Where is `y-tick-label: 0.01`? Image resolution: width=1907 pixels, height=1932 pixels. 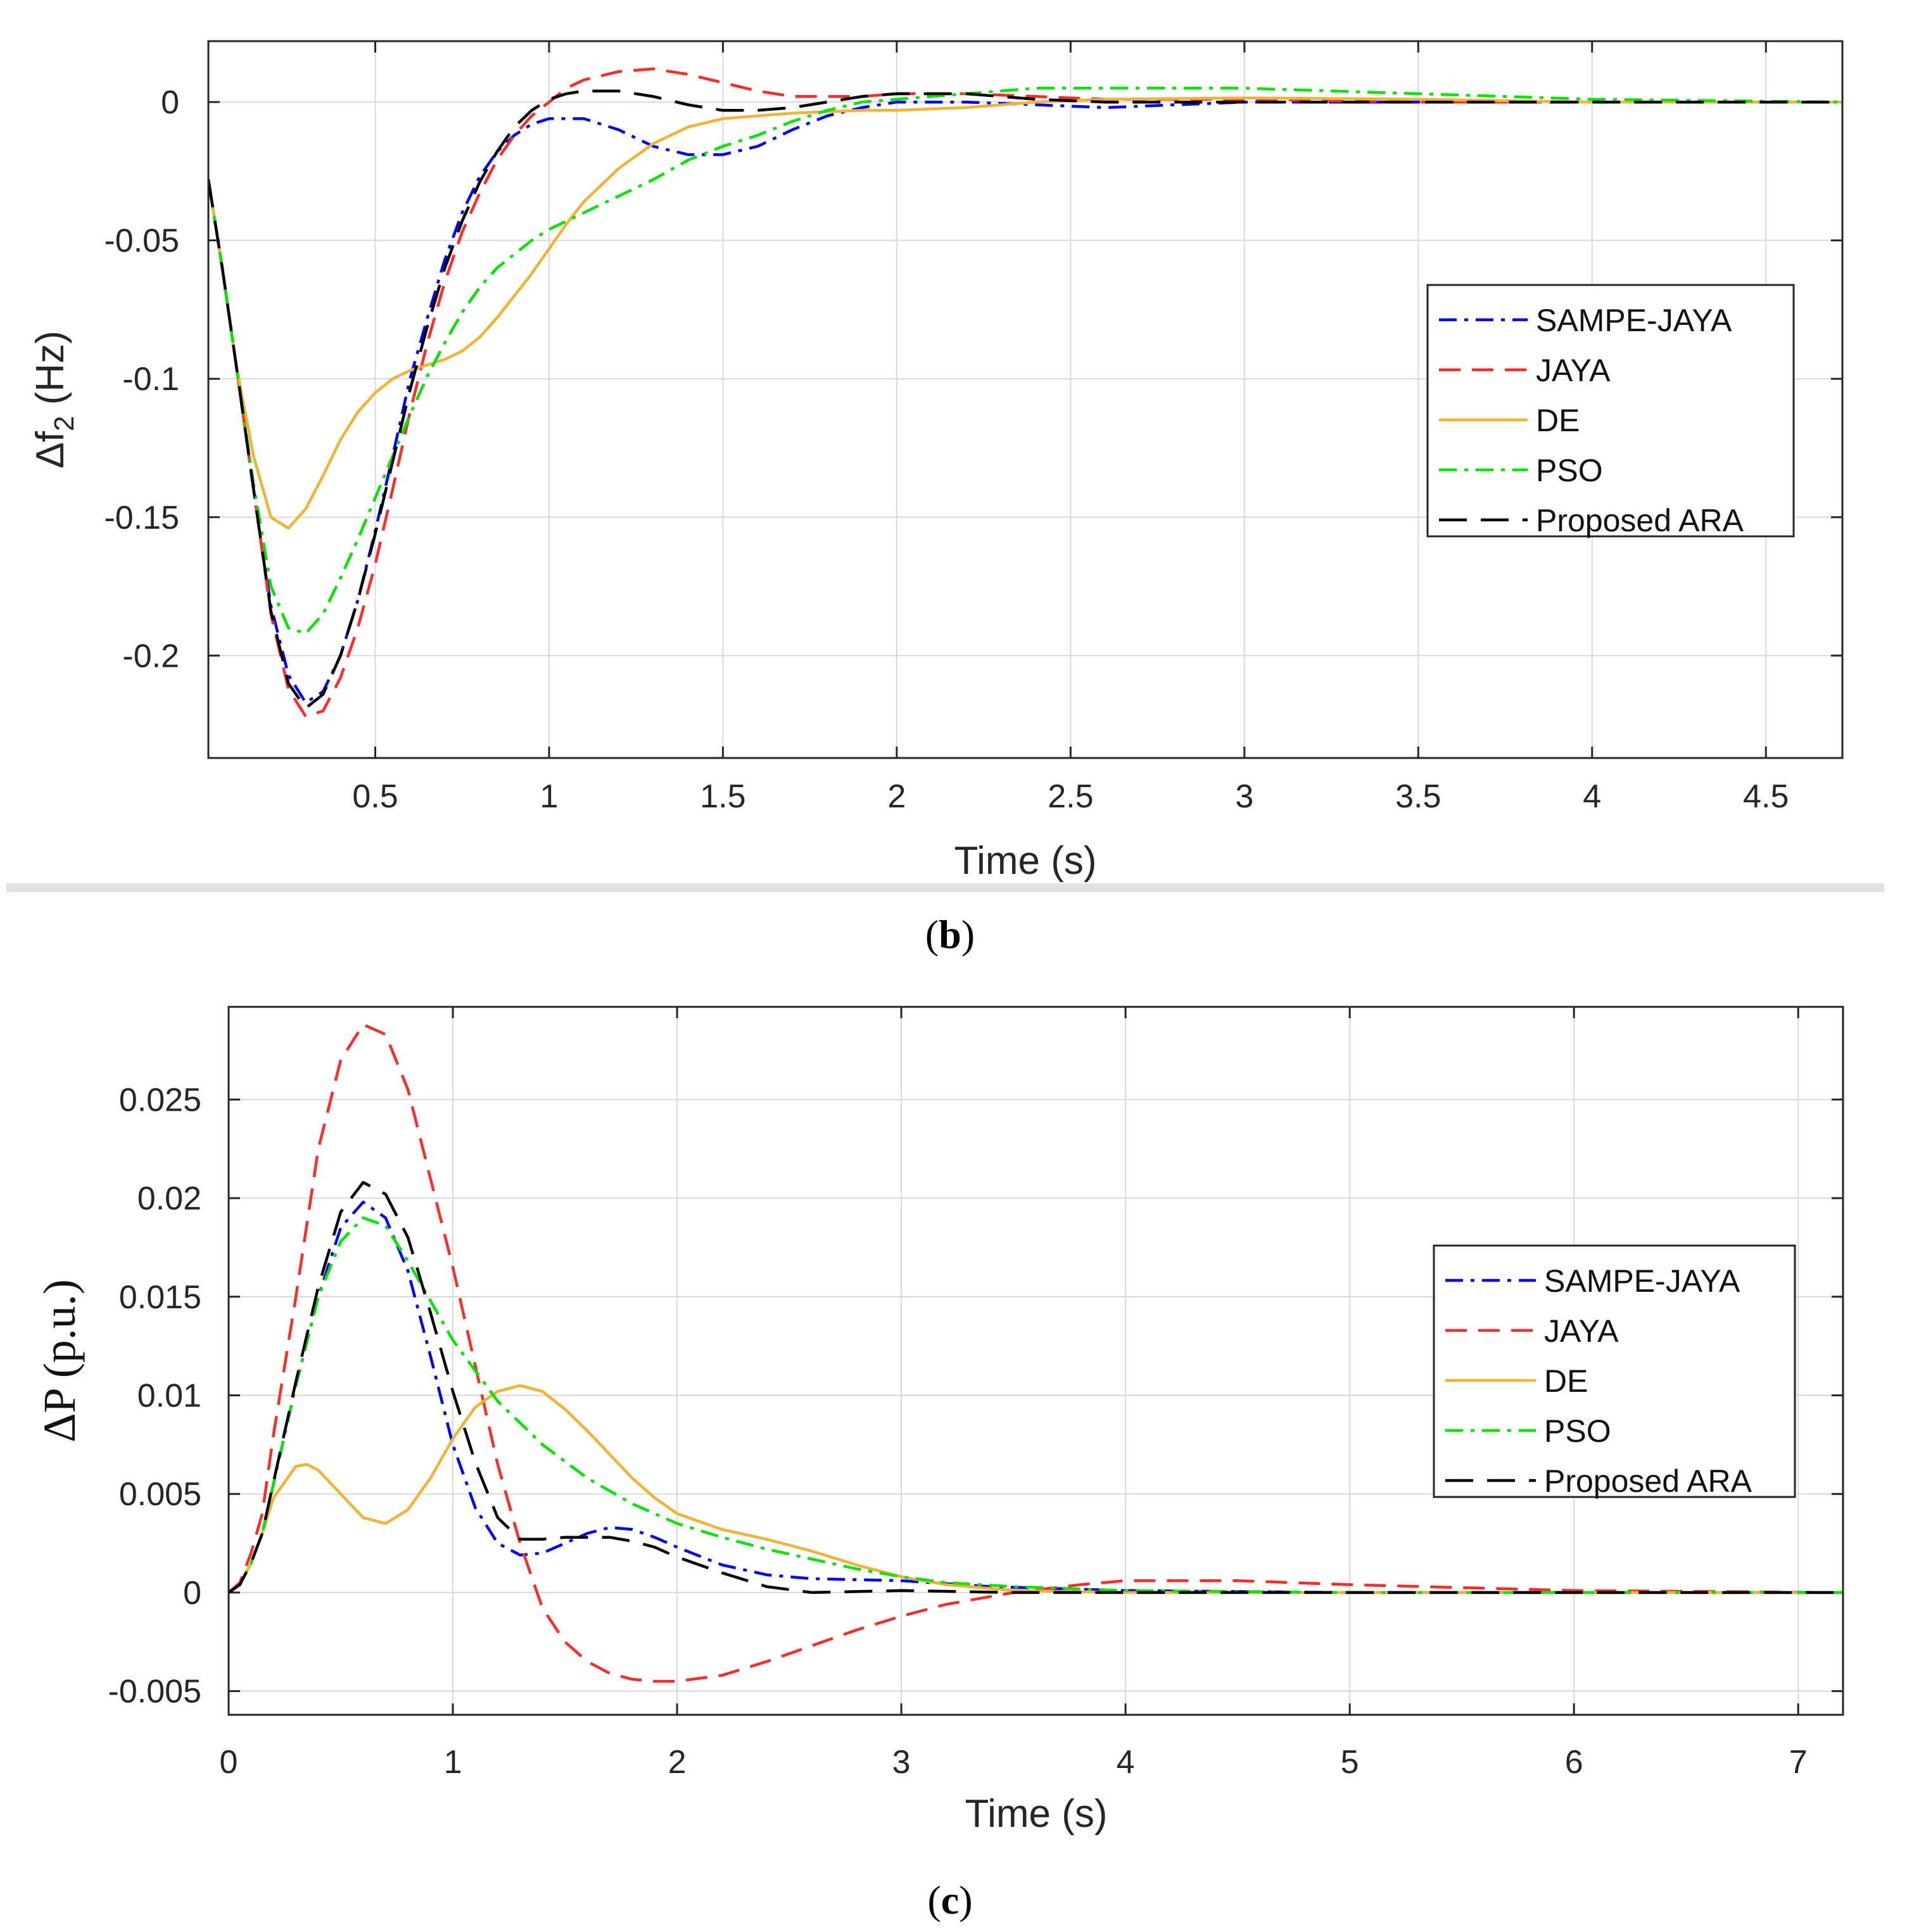
y-tick-label: 0.01 is located at coordinates (169, 1396).